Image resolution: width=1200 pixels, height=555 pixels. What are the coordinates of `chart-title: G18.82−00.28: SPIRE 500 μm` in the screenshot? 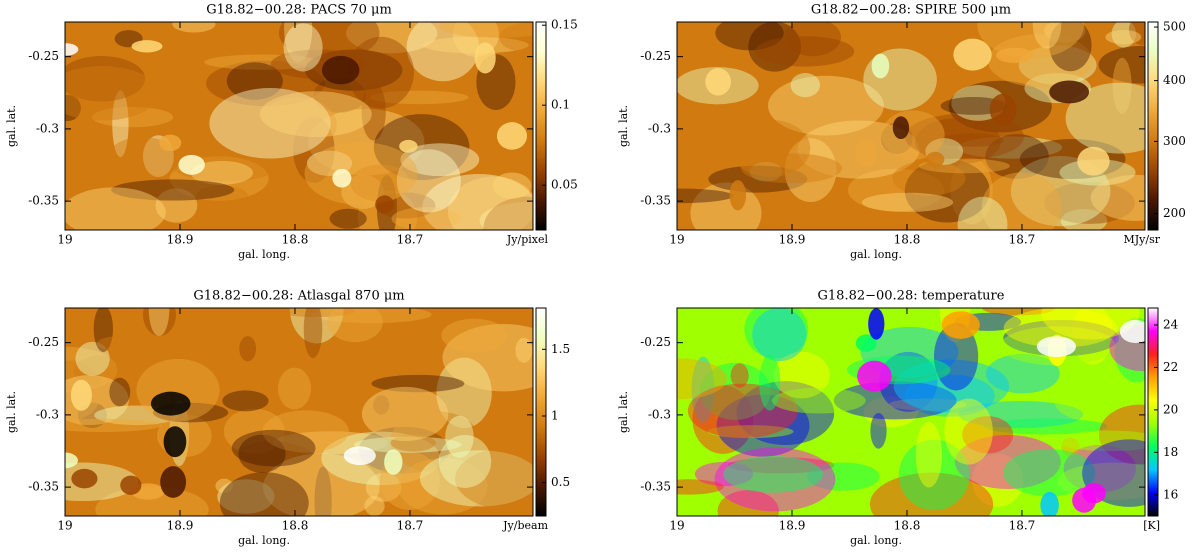 It's located at (911, 10).